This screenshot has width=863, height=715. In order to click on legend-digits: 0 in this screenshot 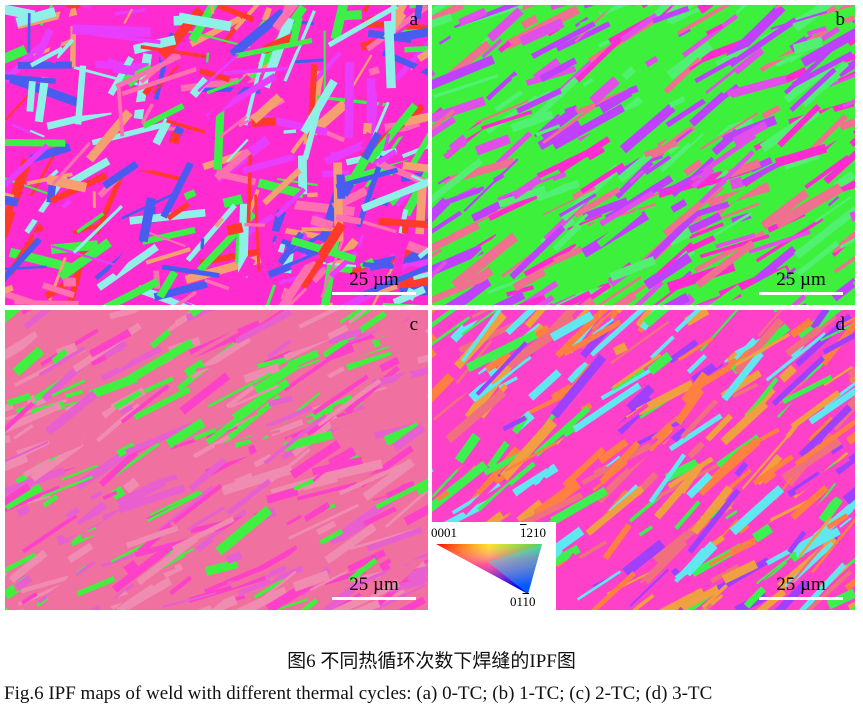, I will do `click(532, 601)`.